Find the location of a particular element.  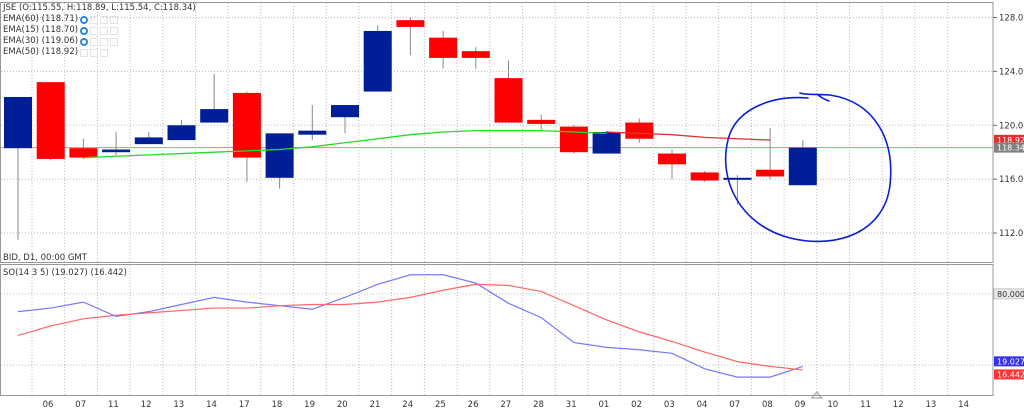

x-tick-label: 01 is located at coordinates (603, 405).